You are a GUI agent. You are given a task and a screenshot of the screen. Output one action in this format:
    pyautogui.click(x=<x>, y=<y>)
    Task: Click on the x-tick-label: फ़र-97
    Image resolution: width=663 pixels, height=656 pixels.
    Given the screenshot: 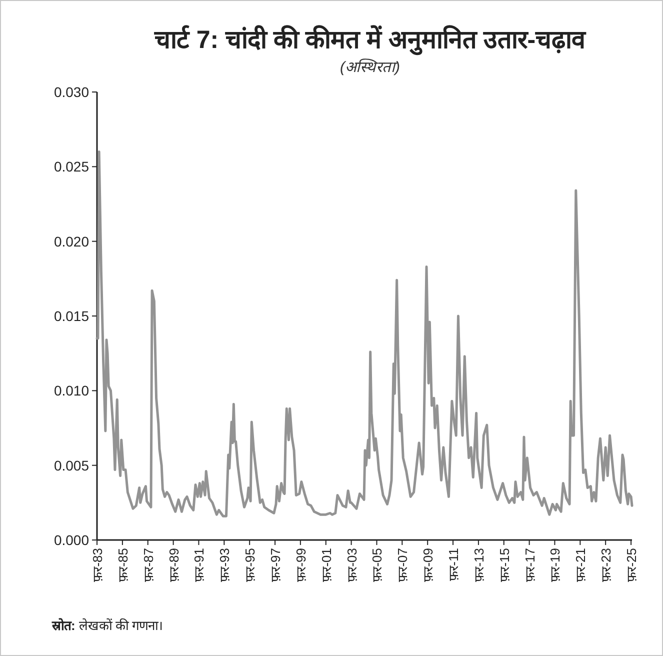 What is the action you would take?
    pyautogui.click(x=276, y=565)
    